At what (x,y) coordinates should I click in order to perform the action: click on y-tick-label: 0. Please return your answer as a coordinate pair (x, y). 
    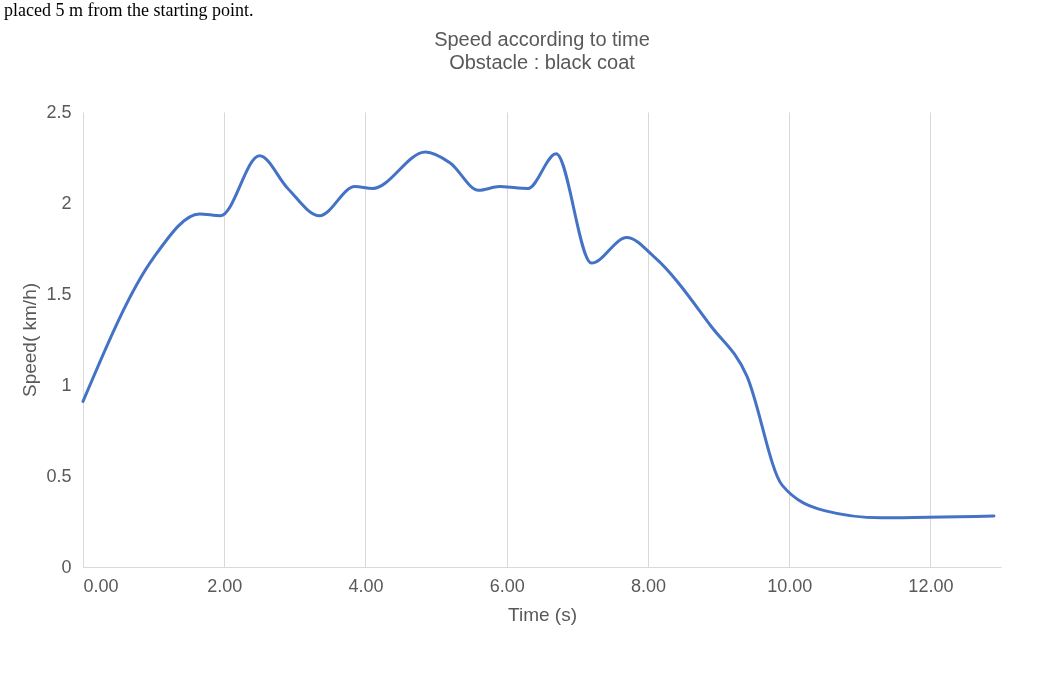
    Looking at the image, I should click on (66, 566).